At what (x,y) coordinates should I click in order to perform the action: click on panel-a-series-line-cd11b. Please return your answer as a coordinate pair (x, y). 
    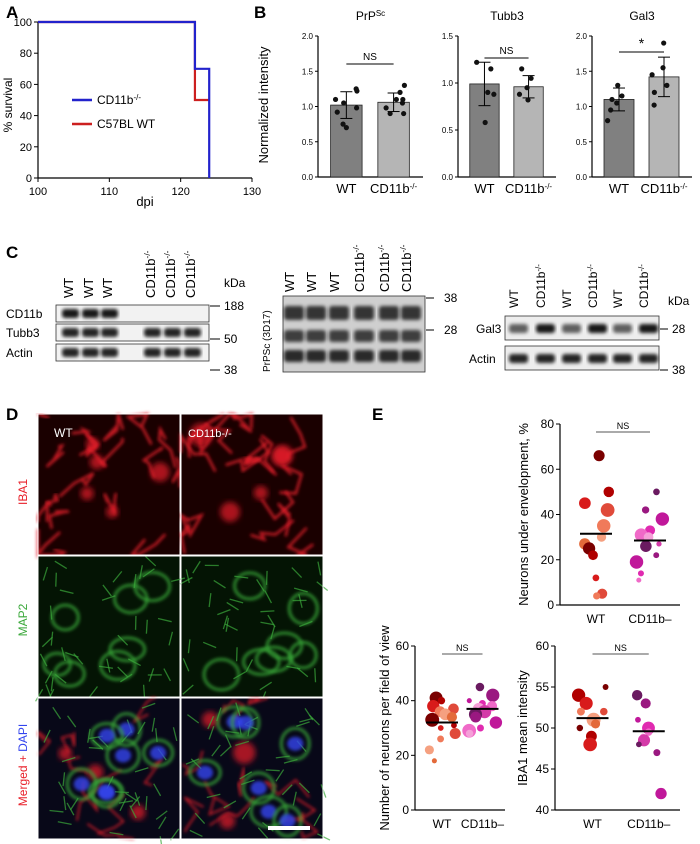
    Looking at the image, I should click on (124, 99).